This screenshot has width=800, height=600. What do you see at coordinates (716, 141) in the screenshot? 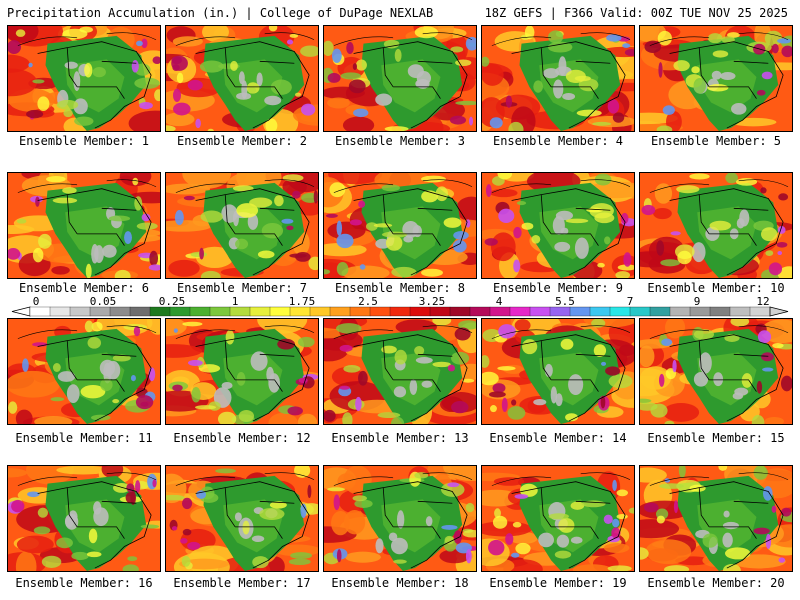
I see `ensemble-member-label: Ensemble Member: 5` at bounding box center [716, 141].